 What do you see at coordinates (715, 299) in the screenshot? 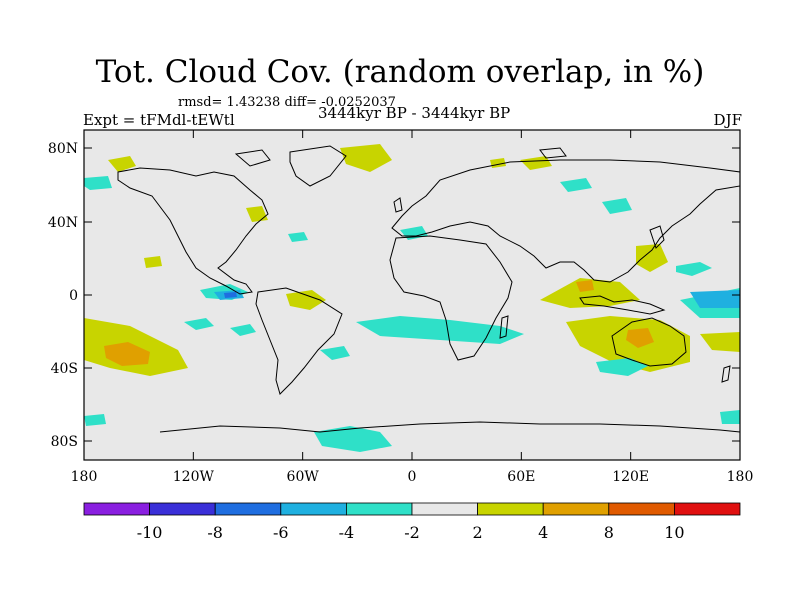
I see `patch-neg-medium` at bounding box center [715, 299].